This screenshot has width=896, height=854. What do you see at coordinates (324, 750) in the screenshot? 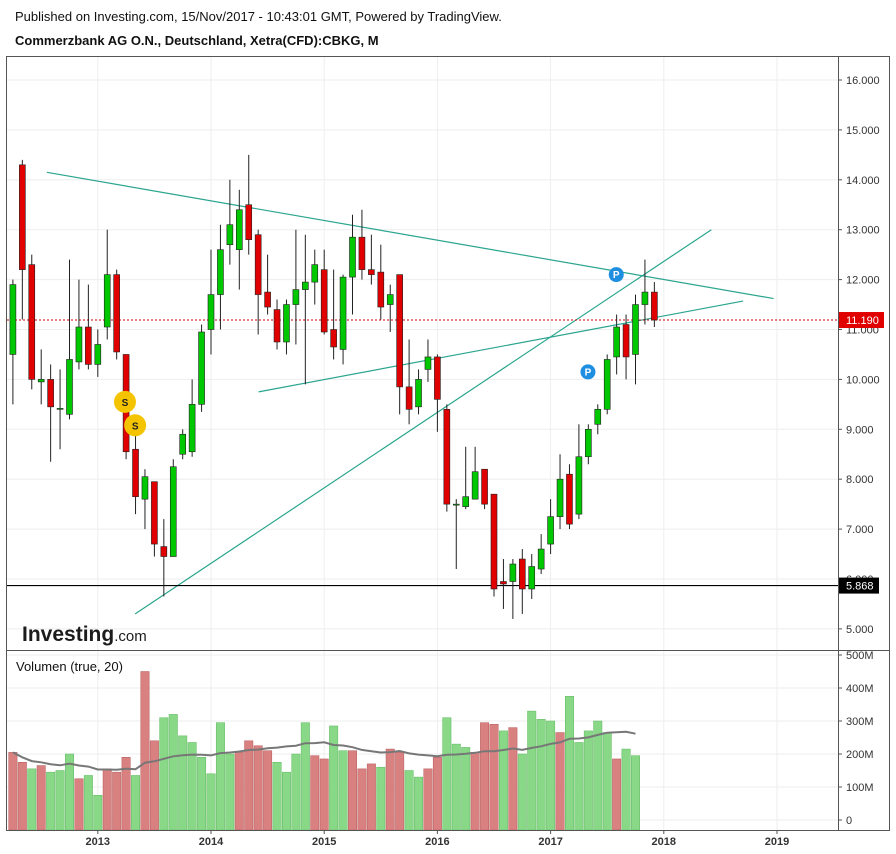
I see `volume-moving-average` at bounding box center [324, 750].